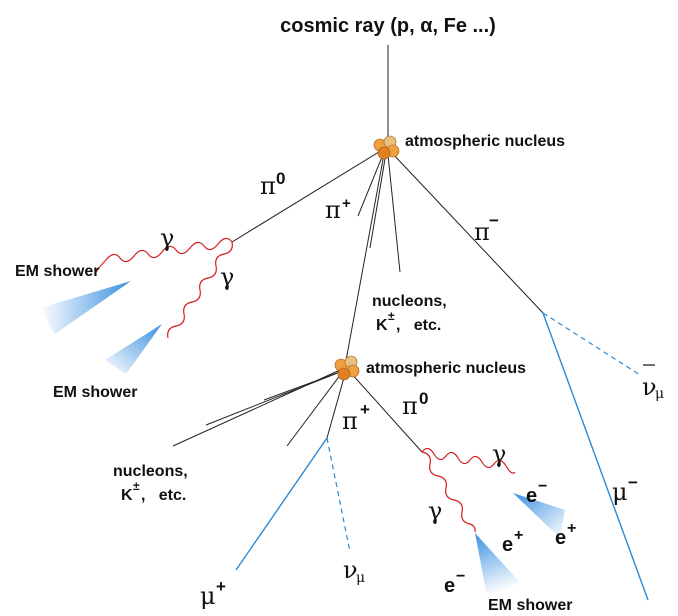 Image resolution: width=678 pixels, height=616 pixels. What do you see at coordinates (346, 203) in the screenshot?
I see `pi-plus-top-superscript: +` at bounding box center [346, 203].